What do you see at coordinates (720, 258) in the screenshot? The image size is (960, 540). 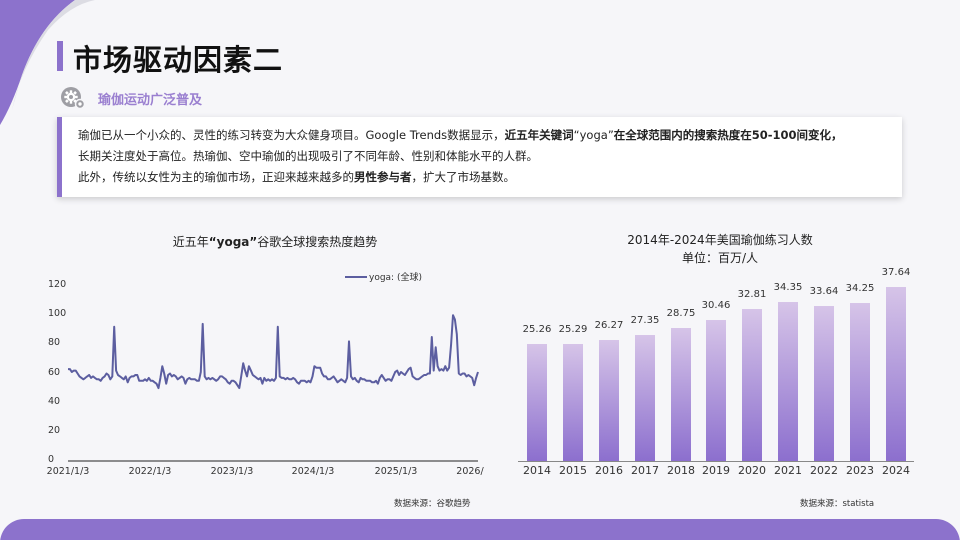 I see `bar-chart-subtitle: 单位：百万/人` at bounding box center [720, 258].